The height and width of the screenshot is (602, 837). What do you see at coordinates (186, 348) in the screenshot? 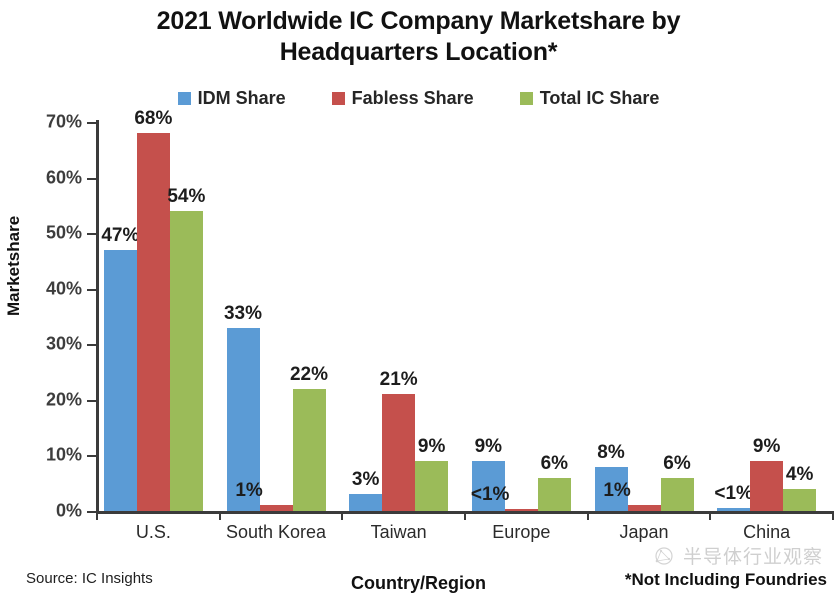
I see `bar-us-total-ic-share: 54%` at bounding box center [186, 348].